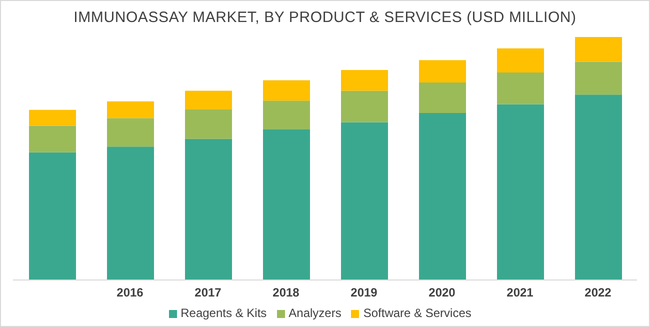 The width and height of the screenshot is (650, 327). What do you see at coordinates (208, 293) in the screenshot?
I see `x-tick-label: 2017` at bounding box center [208, 293].